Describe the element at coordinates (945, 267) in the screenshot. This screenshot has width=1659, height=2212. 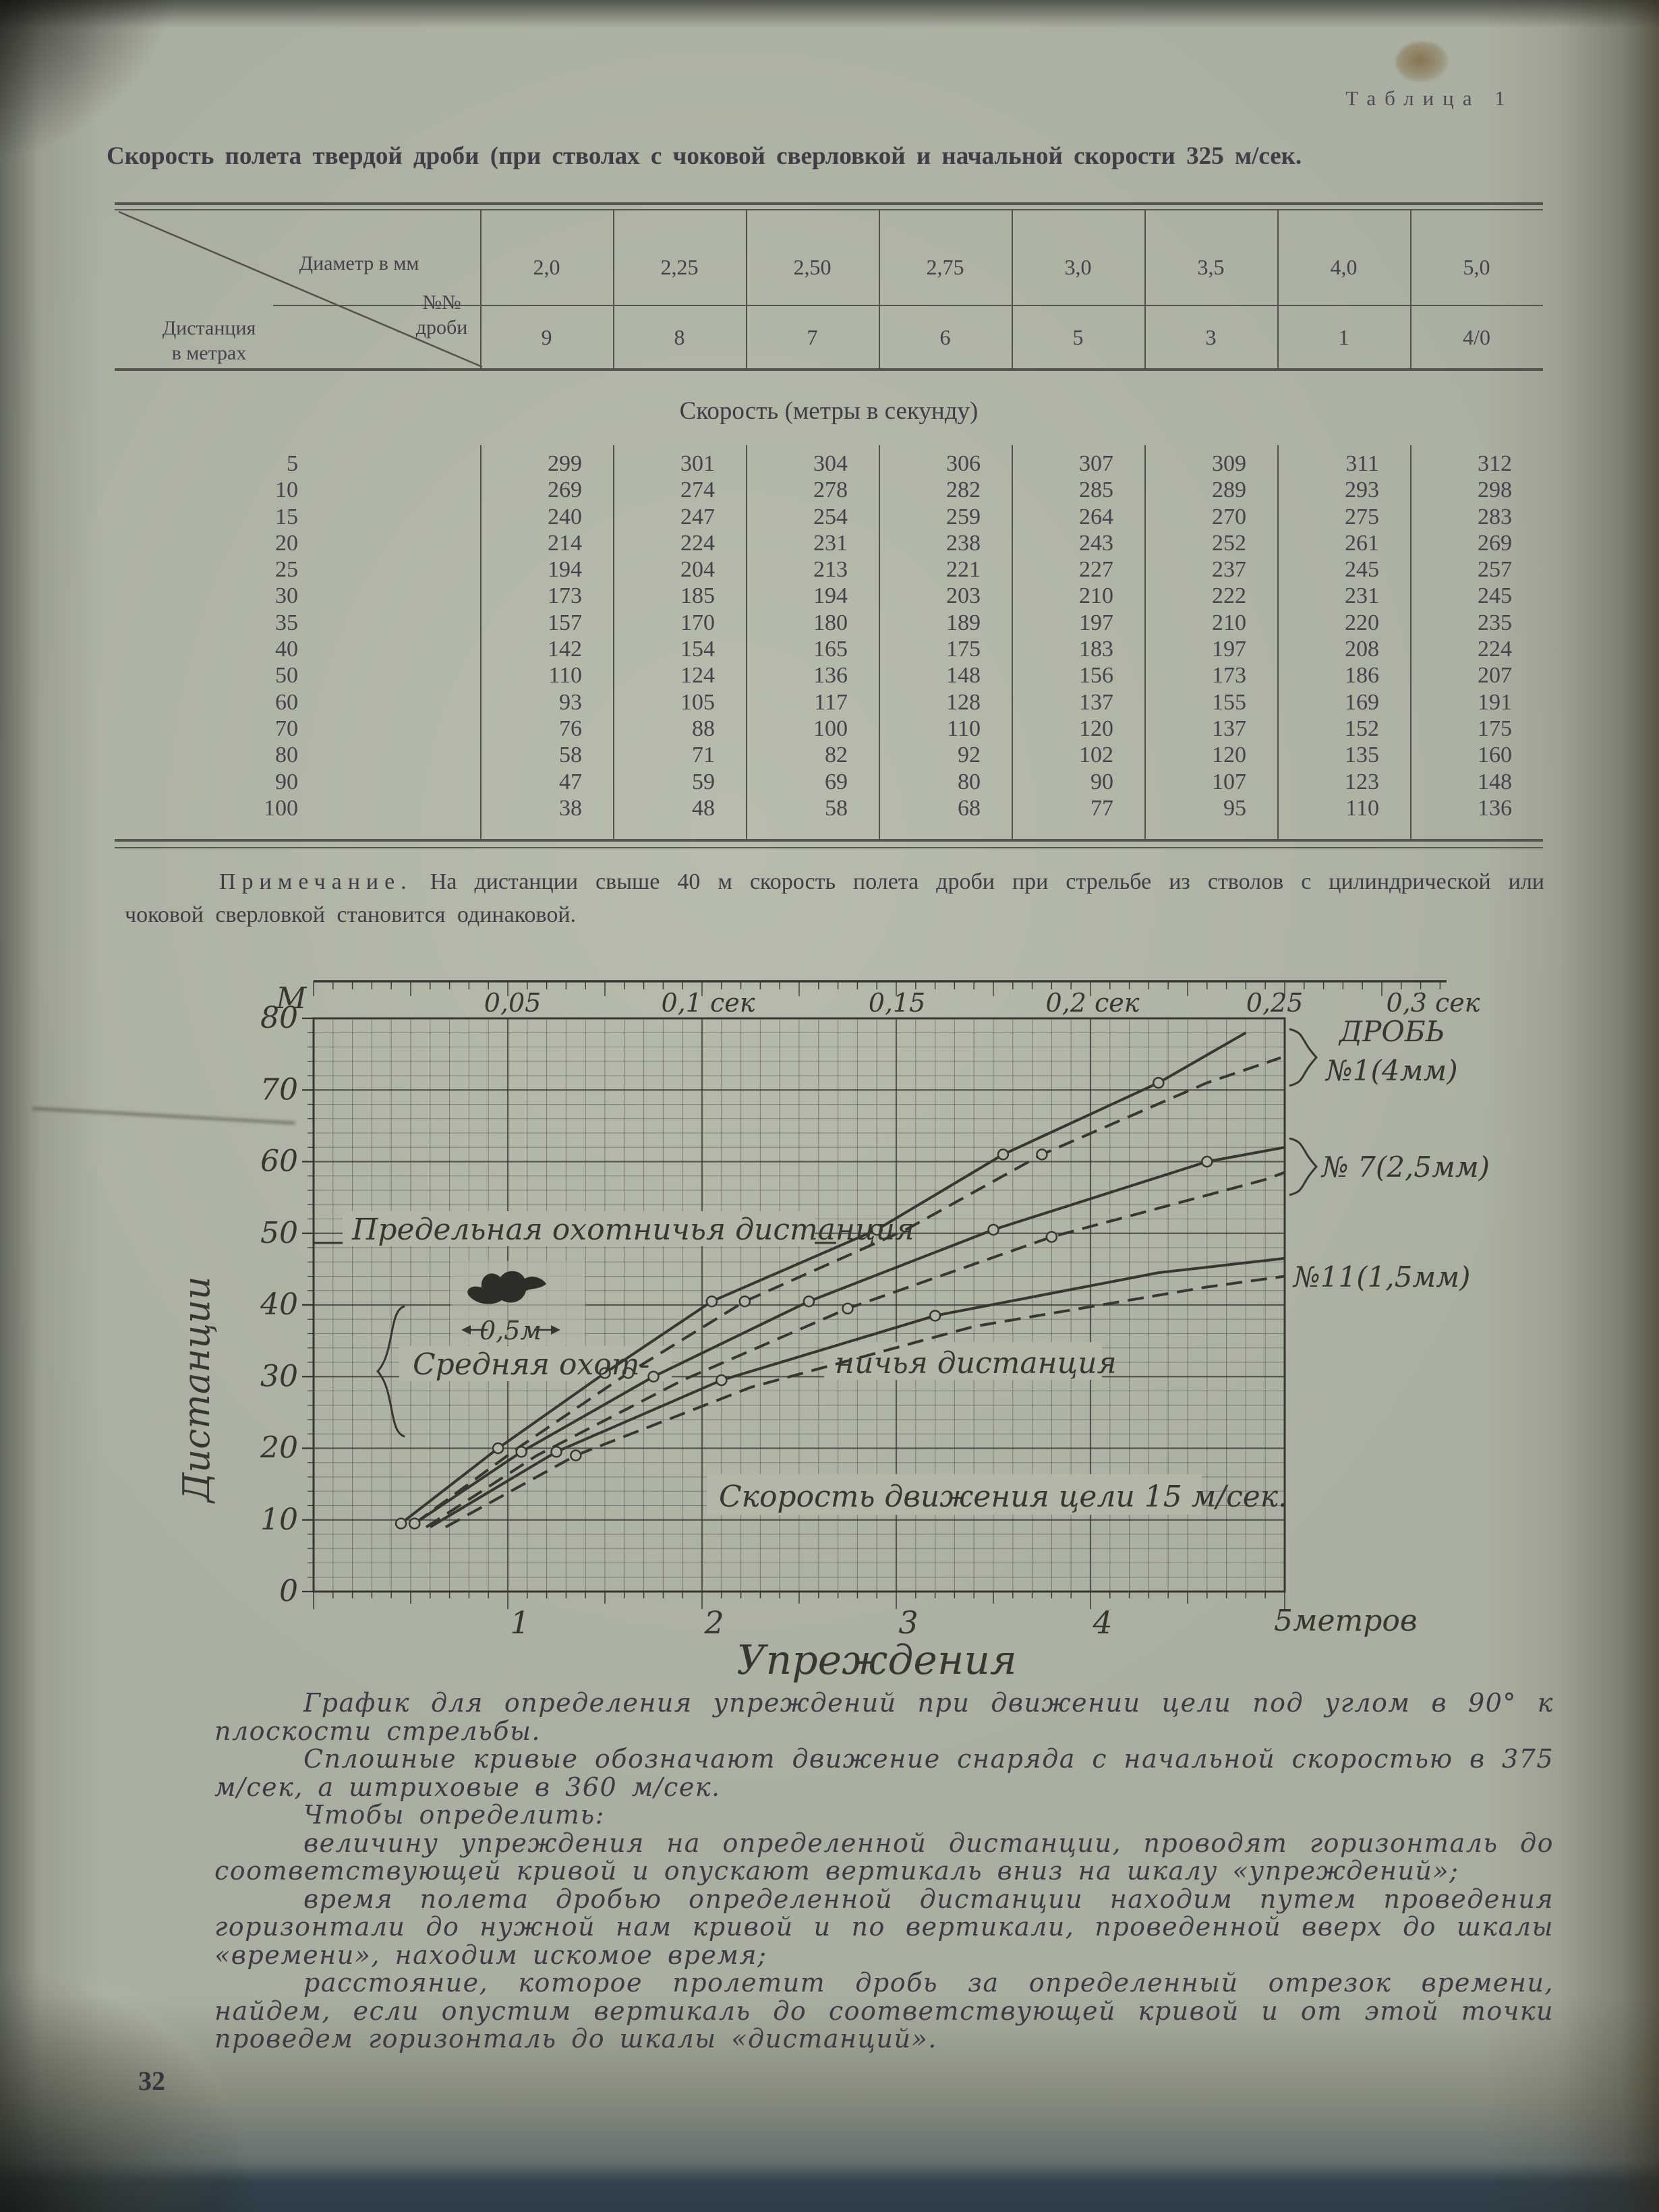
I see `diameter-value: 2,75` at that location.